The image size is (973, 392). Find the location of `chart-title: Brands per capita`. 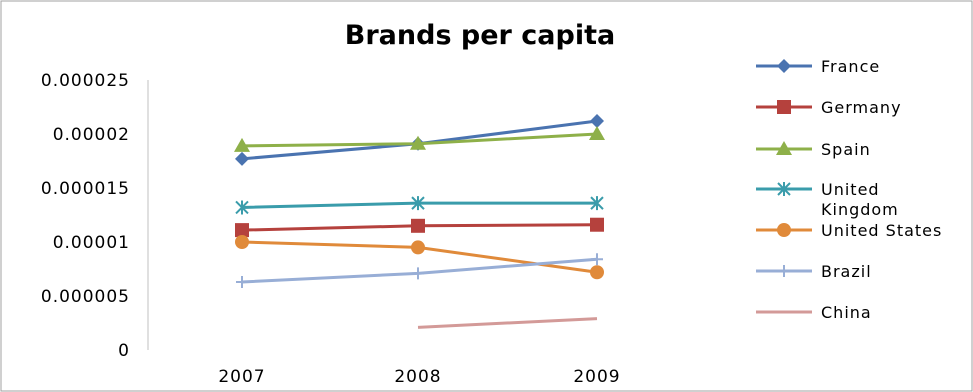

chart-title: Brands per capita is located at coordinates (480, 35).